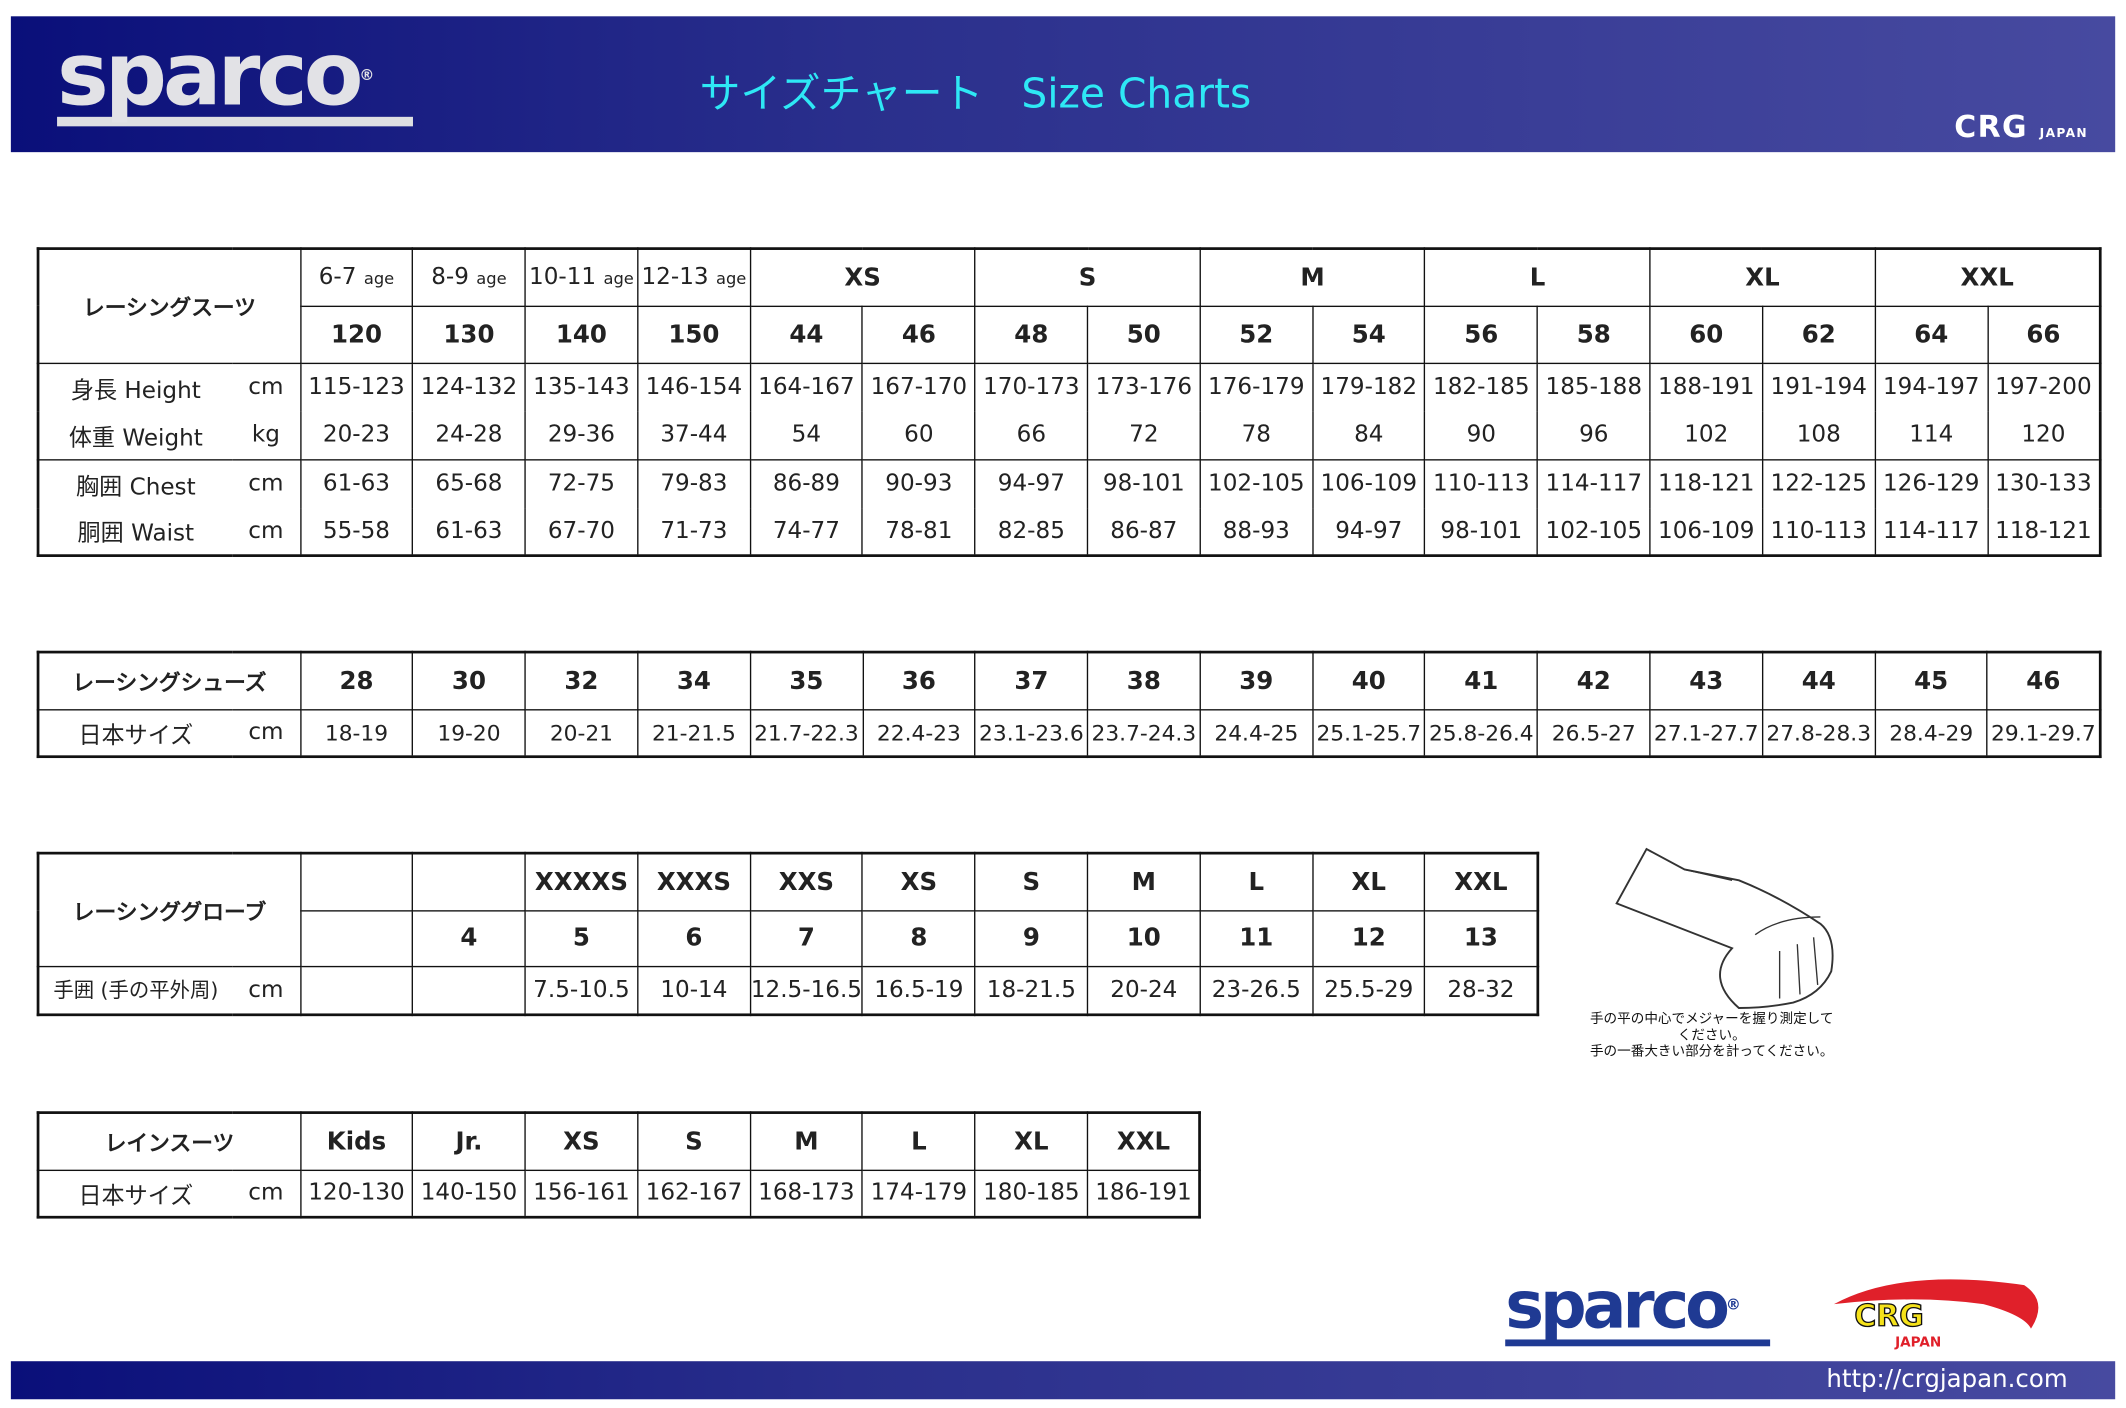  Describe the element at coordinates (1368, 334) in the screenshot. I see `size-header: 54` at that location.